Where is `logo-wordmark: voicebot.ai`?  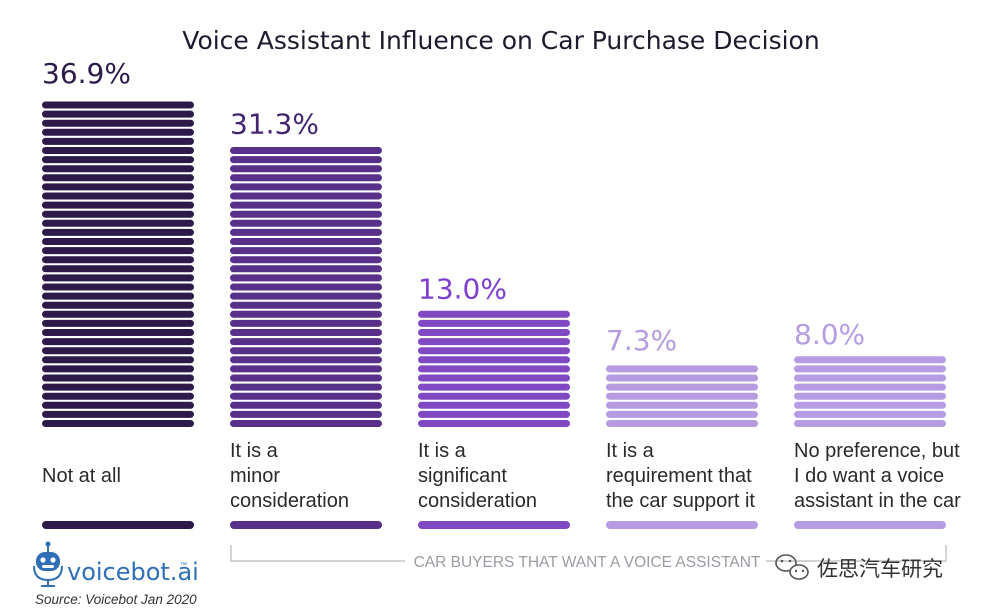 logo-wordmark: voicebot.ai is located at coordinates (133, 572).